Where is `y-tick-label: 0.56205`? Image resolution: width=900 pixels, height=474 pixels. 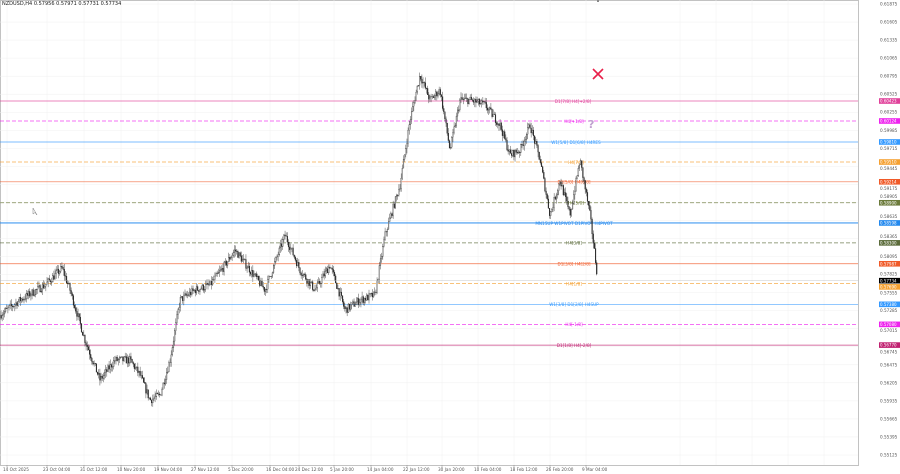
y-tick-label: 0.56205 is located at coordinates (889, 382).